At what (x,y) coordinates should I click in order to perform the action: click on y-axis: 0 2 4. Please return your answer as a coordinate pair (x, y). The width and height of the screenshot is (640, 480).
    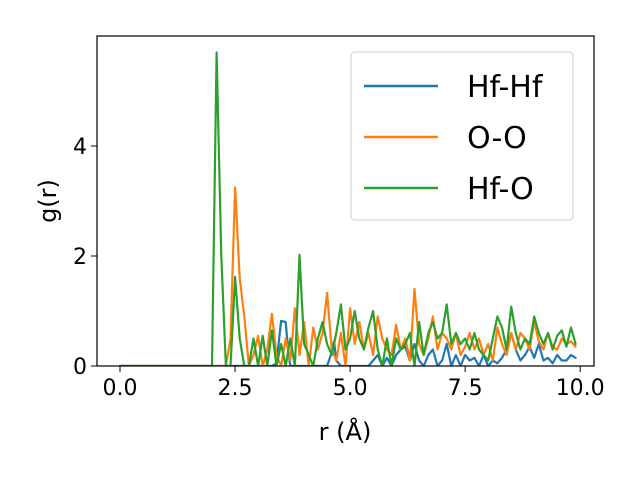
    Looking at the image, I should click on (85, 257).